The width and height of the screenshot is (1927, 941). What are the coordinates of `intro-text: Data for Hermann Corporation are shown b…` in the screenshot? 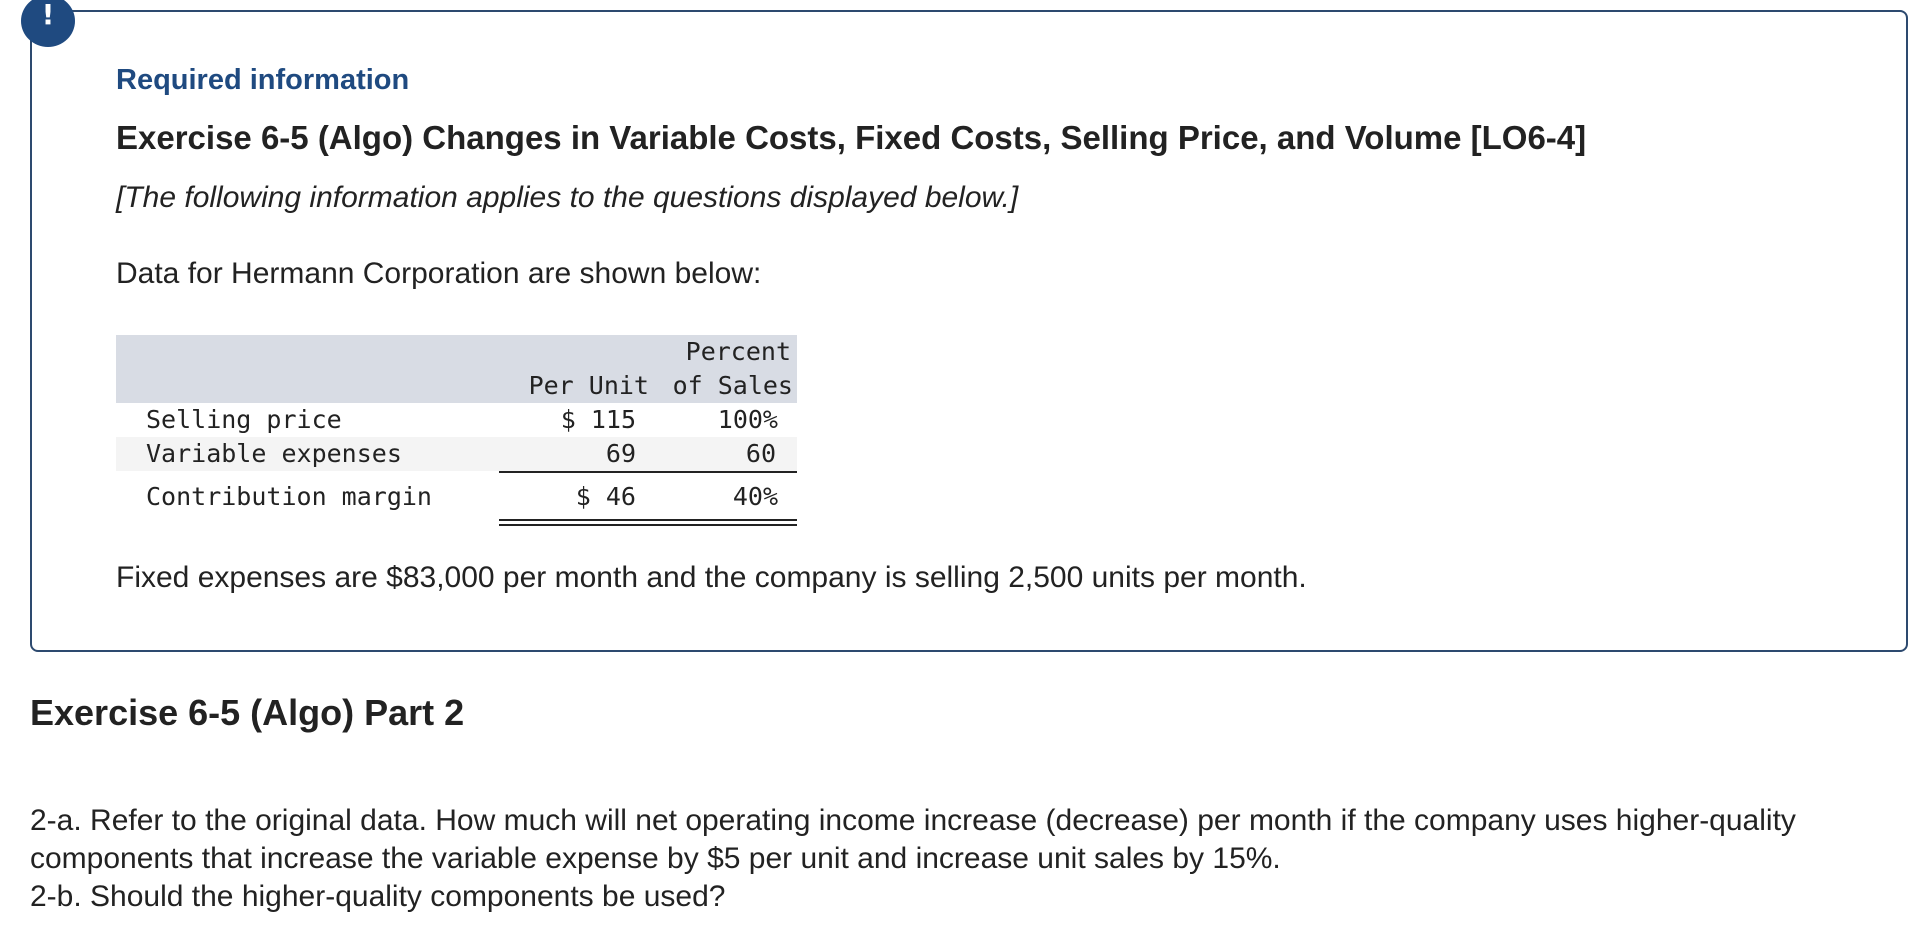 It's located at (439, 273).